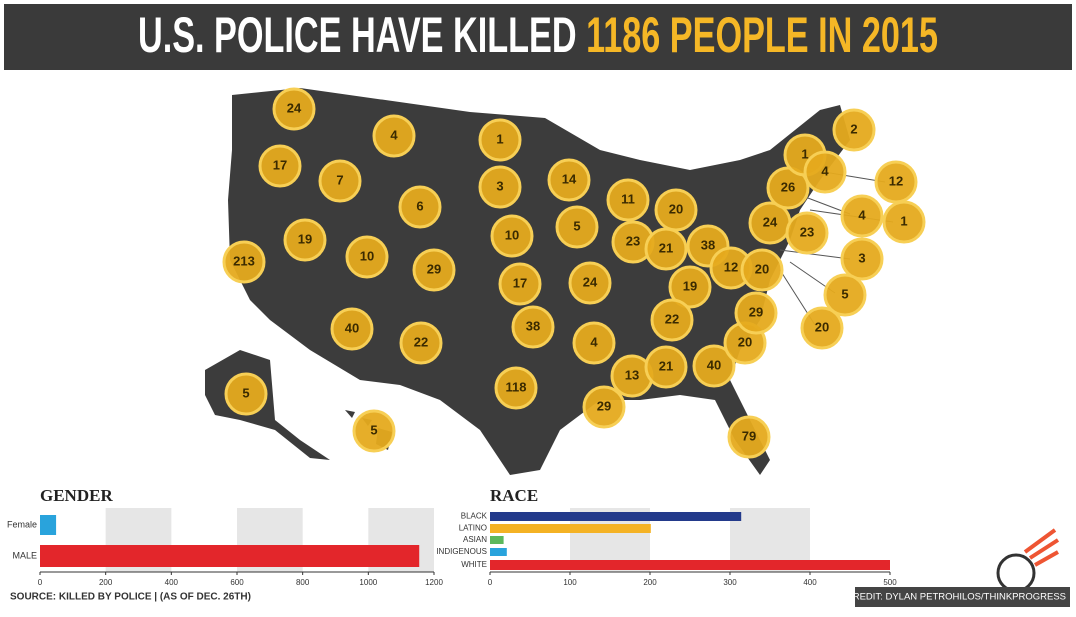 The width and height of the screenshot is (1076, 617). What do you see at coordinates (22, 524) in the screenshot?
I see `category-label: Female` at bounding box center [22, 524].